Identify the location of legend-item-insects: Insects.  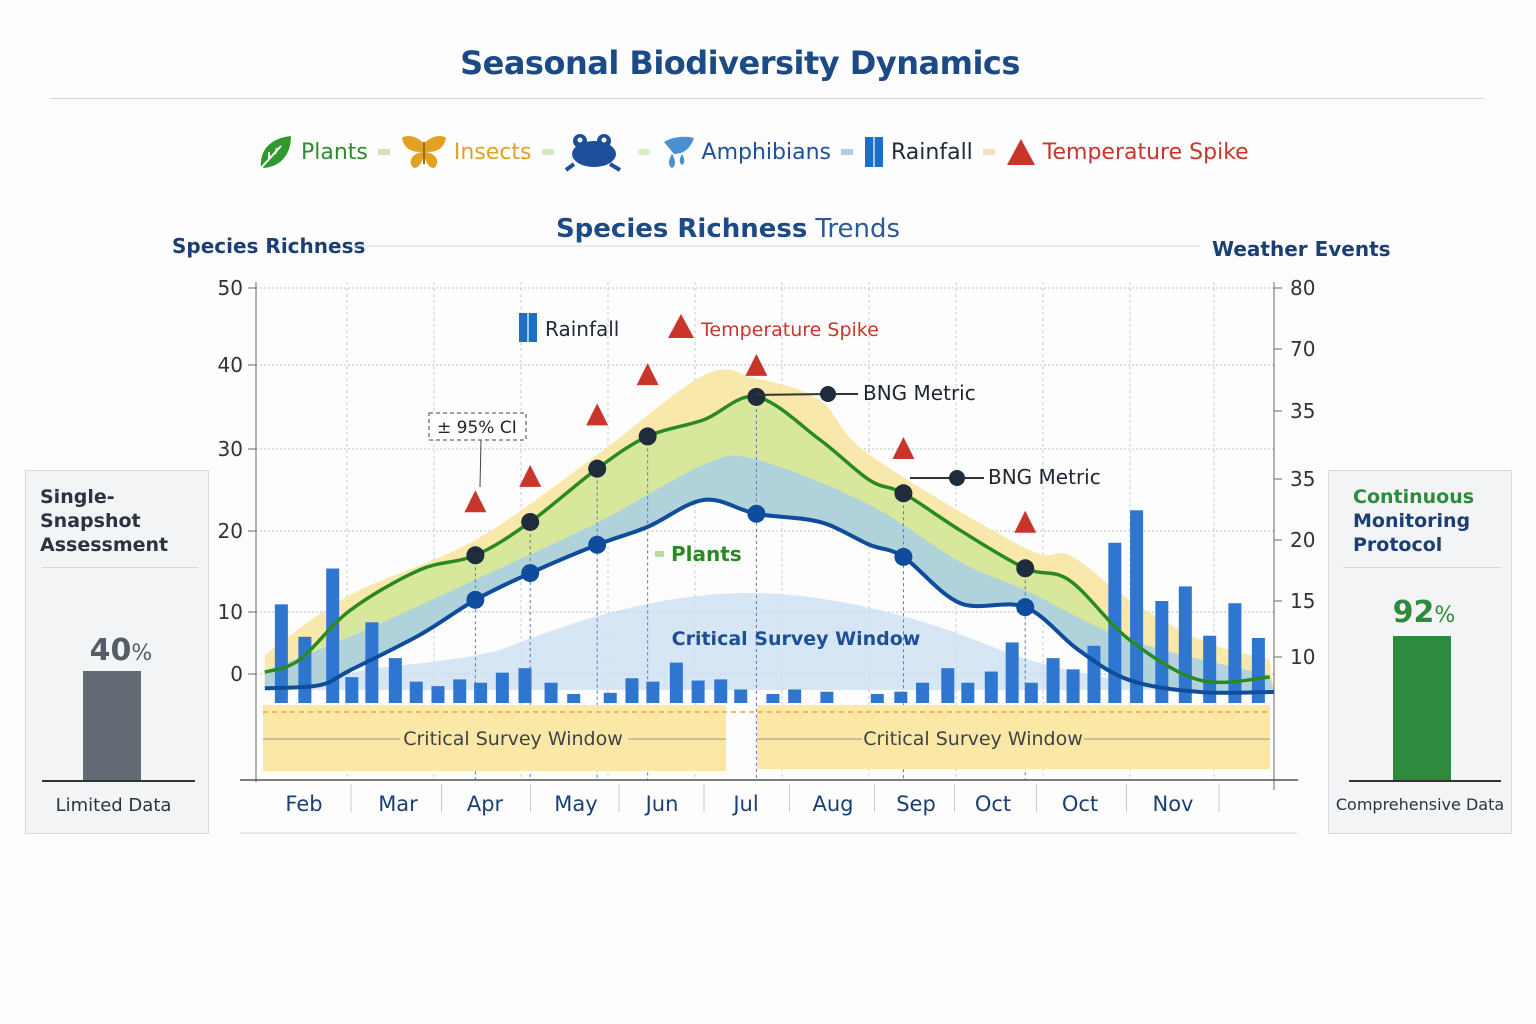
(466, 152).